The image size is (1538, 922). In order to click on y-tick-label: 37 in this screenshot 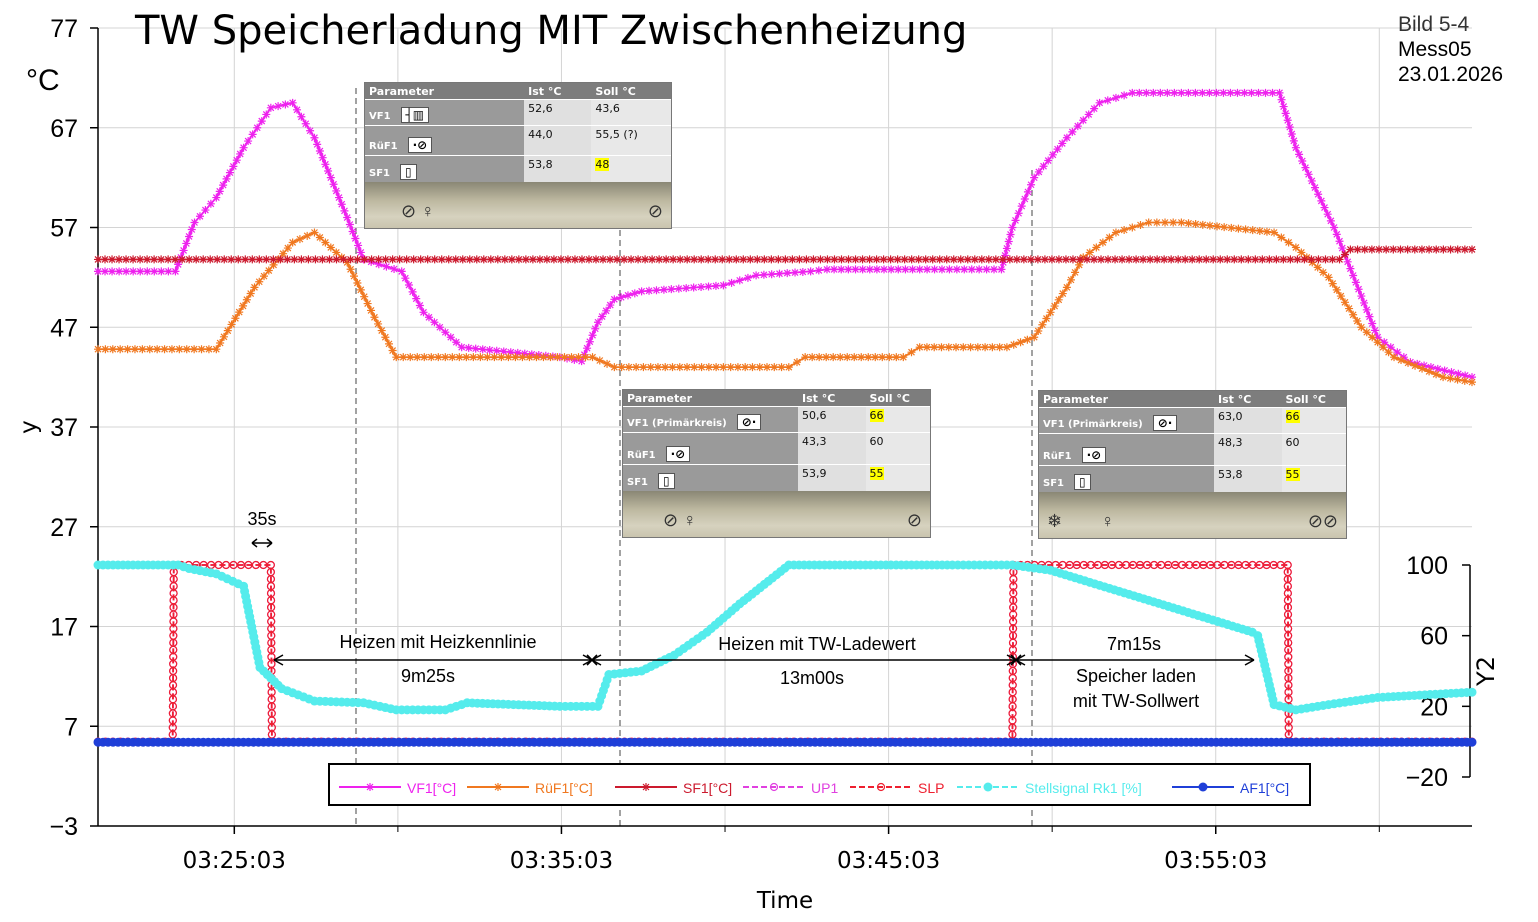, I will do `click(64, 428)`.